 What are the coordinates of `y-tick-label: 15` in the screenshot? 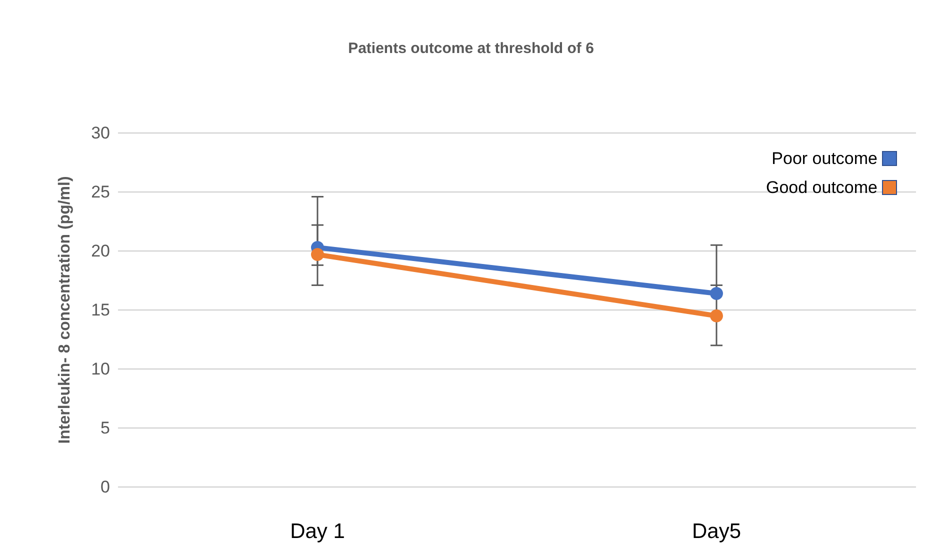 It's located at (100, 310).